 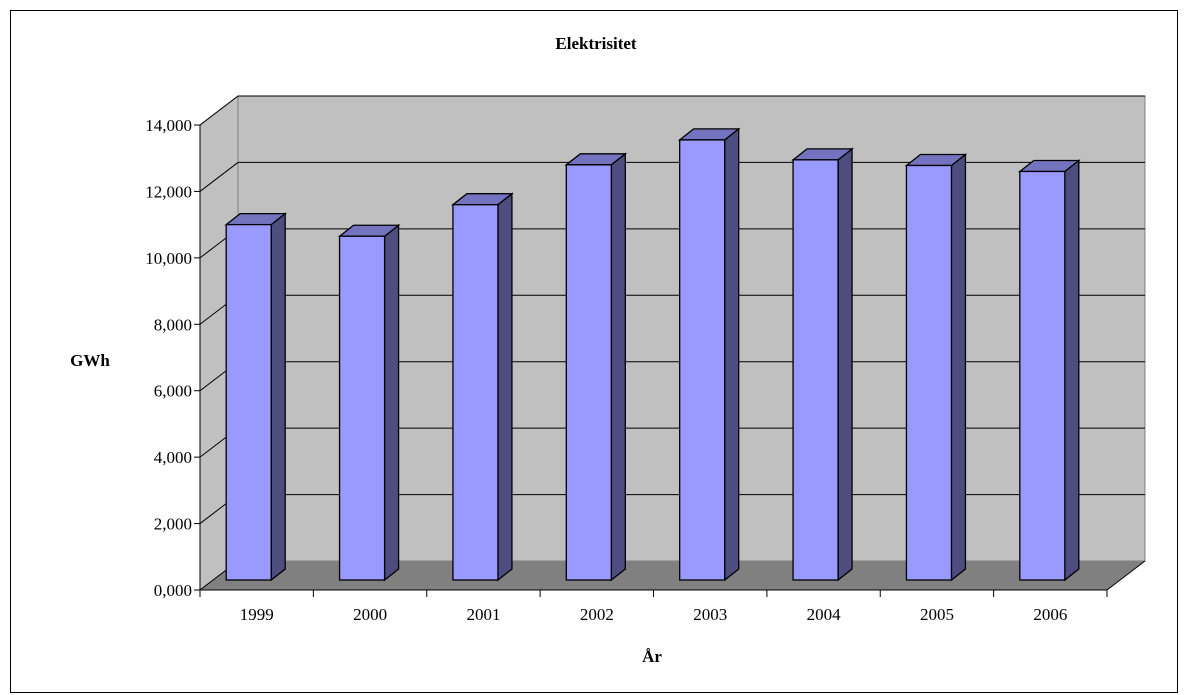 What do you see at coordinates (937, 614) in the screenshot?
I see `x-tick-label: 2005` at bounding box center [937, 614].